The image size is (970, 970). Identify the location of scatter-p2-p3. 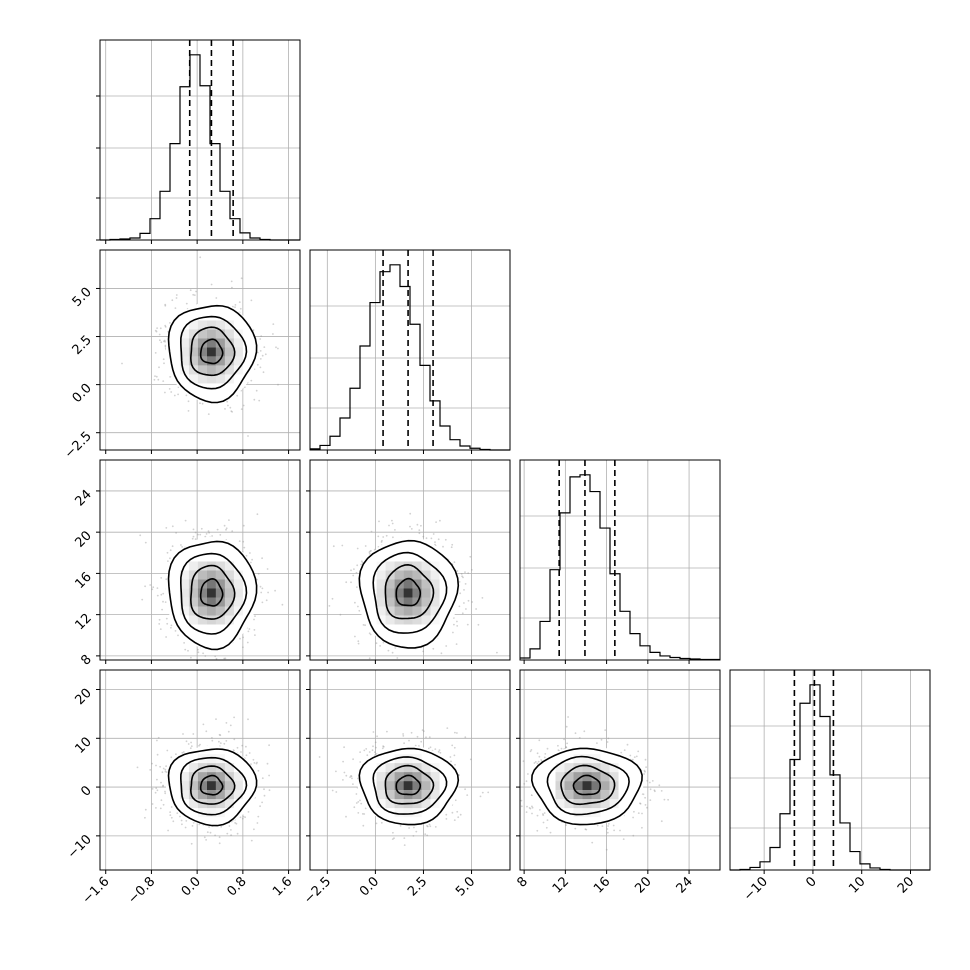
(594, 783).